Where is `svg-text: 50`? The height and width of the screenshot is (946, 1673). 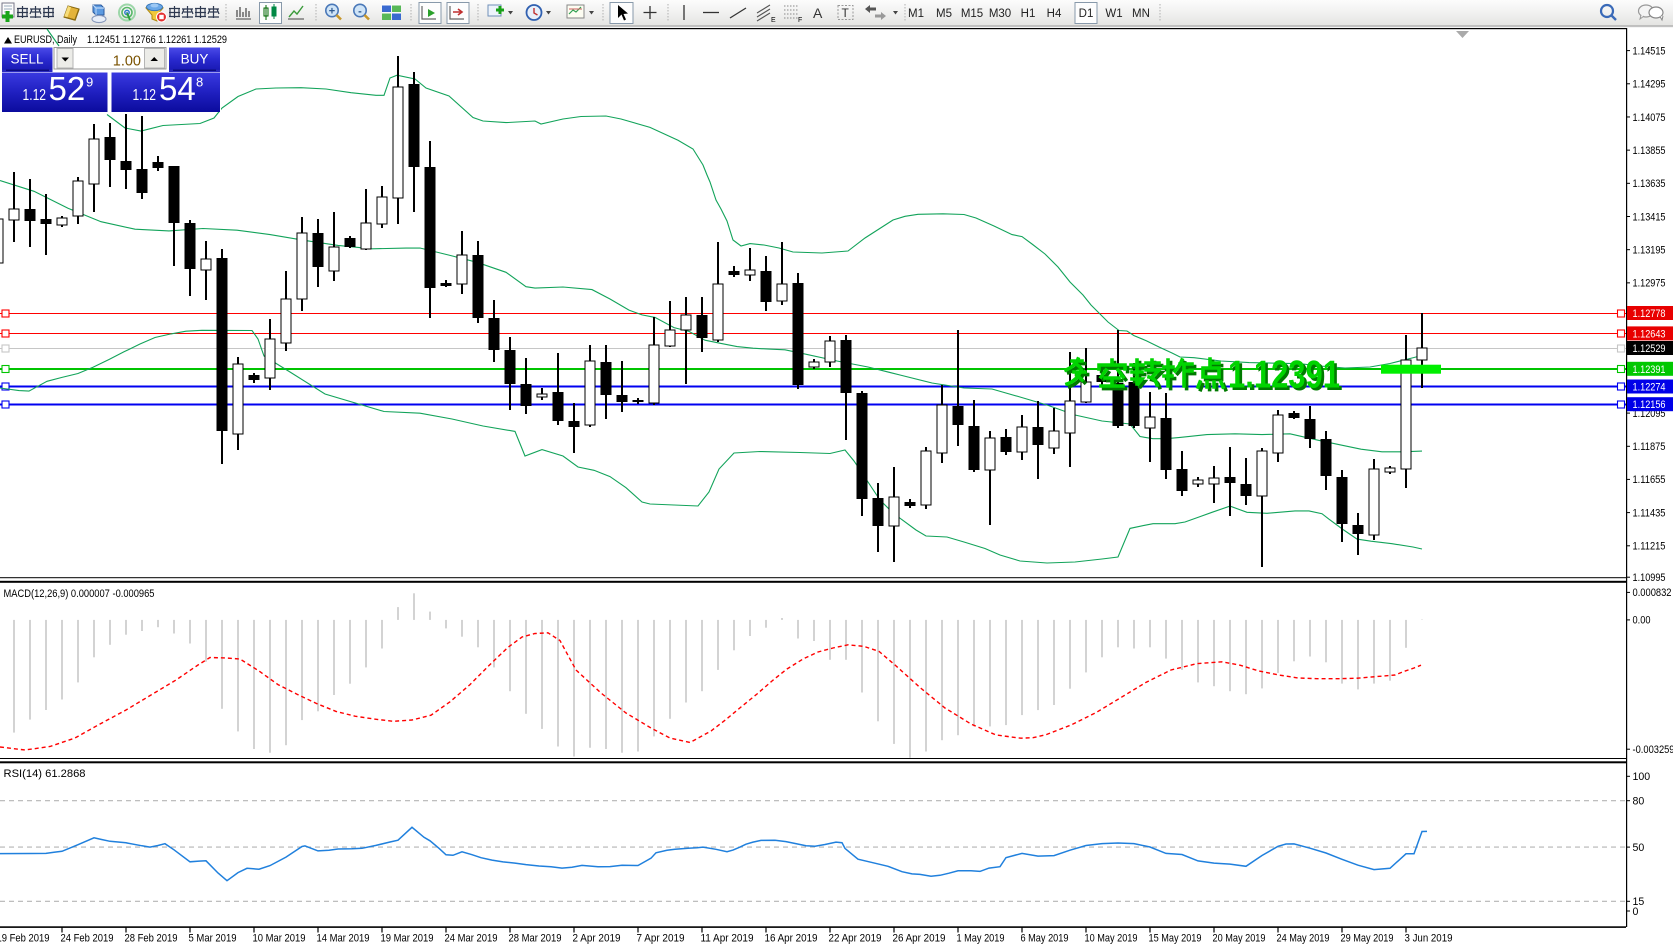 svg-text: 50 is located at coordinates (1639, 848).